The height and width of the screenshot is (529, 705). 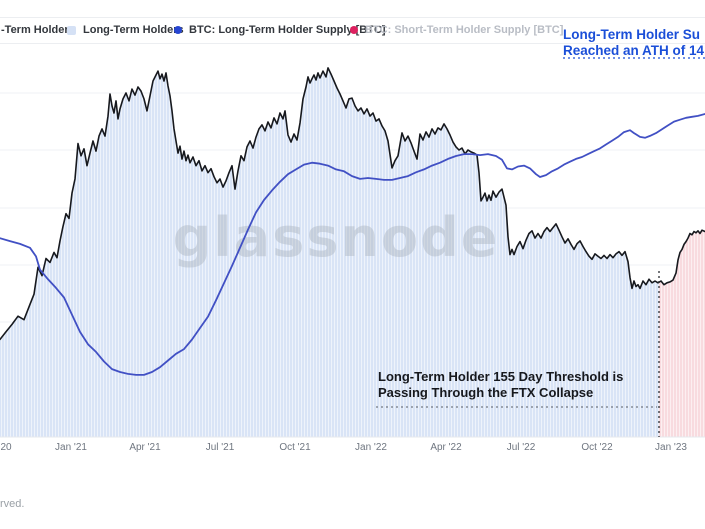 I want to click on x-tick-oct-21: Oct '21, so click(x=295, y=447).